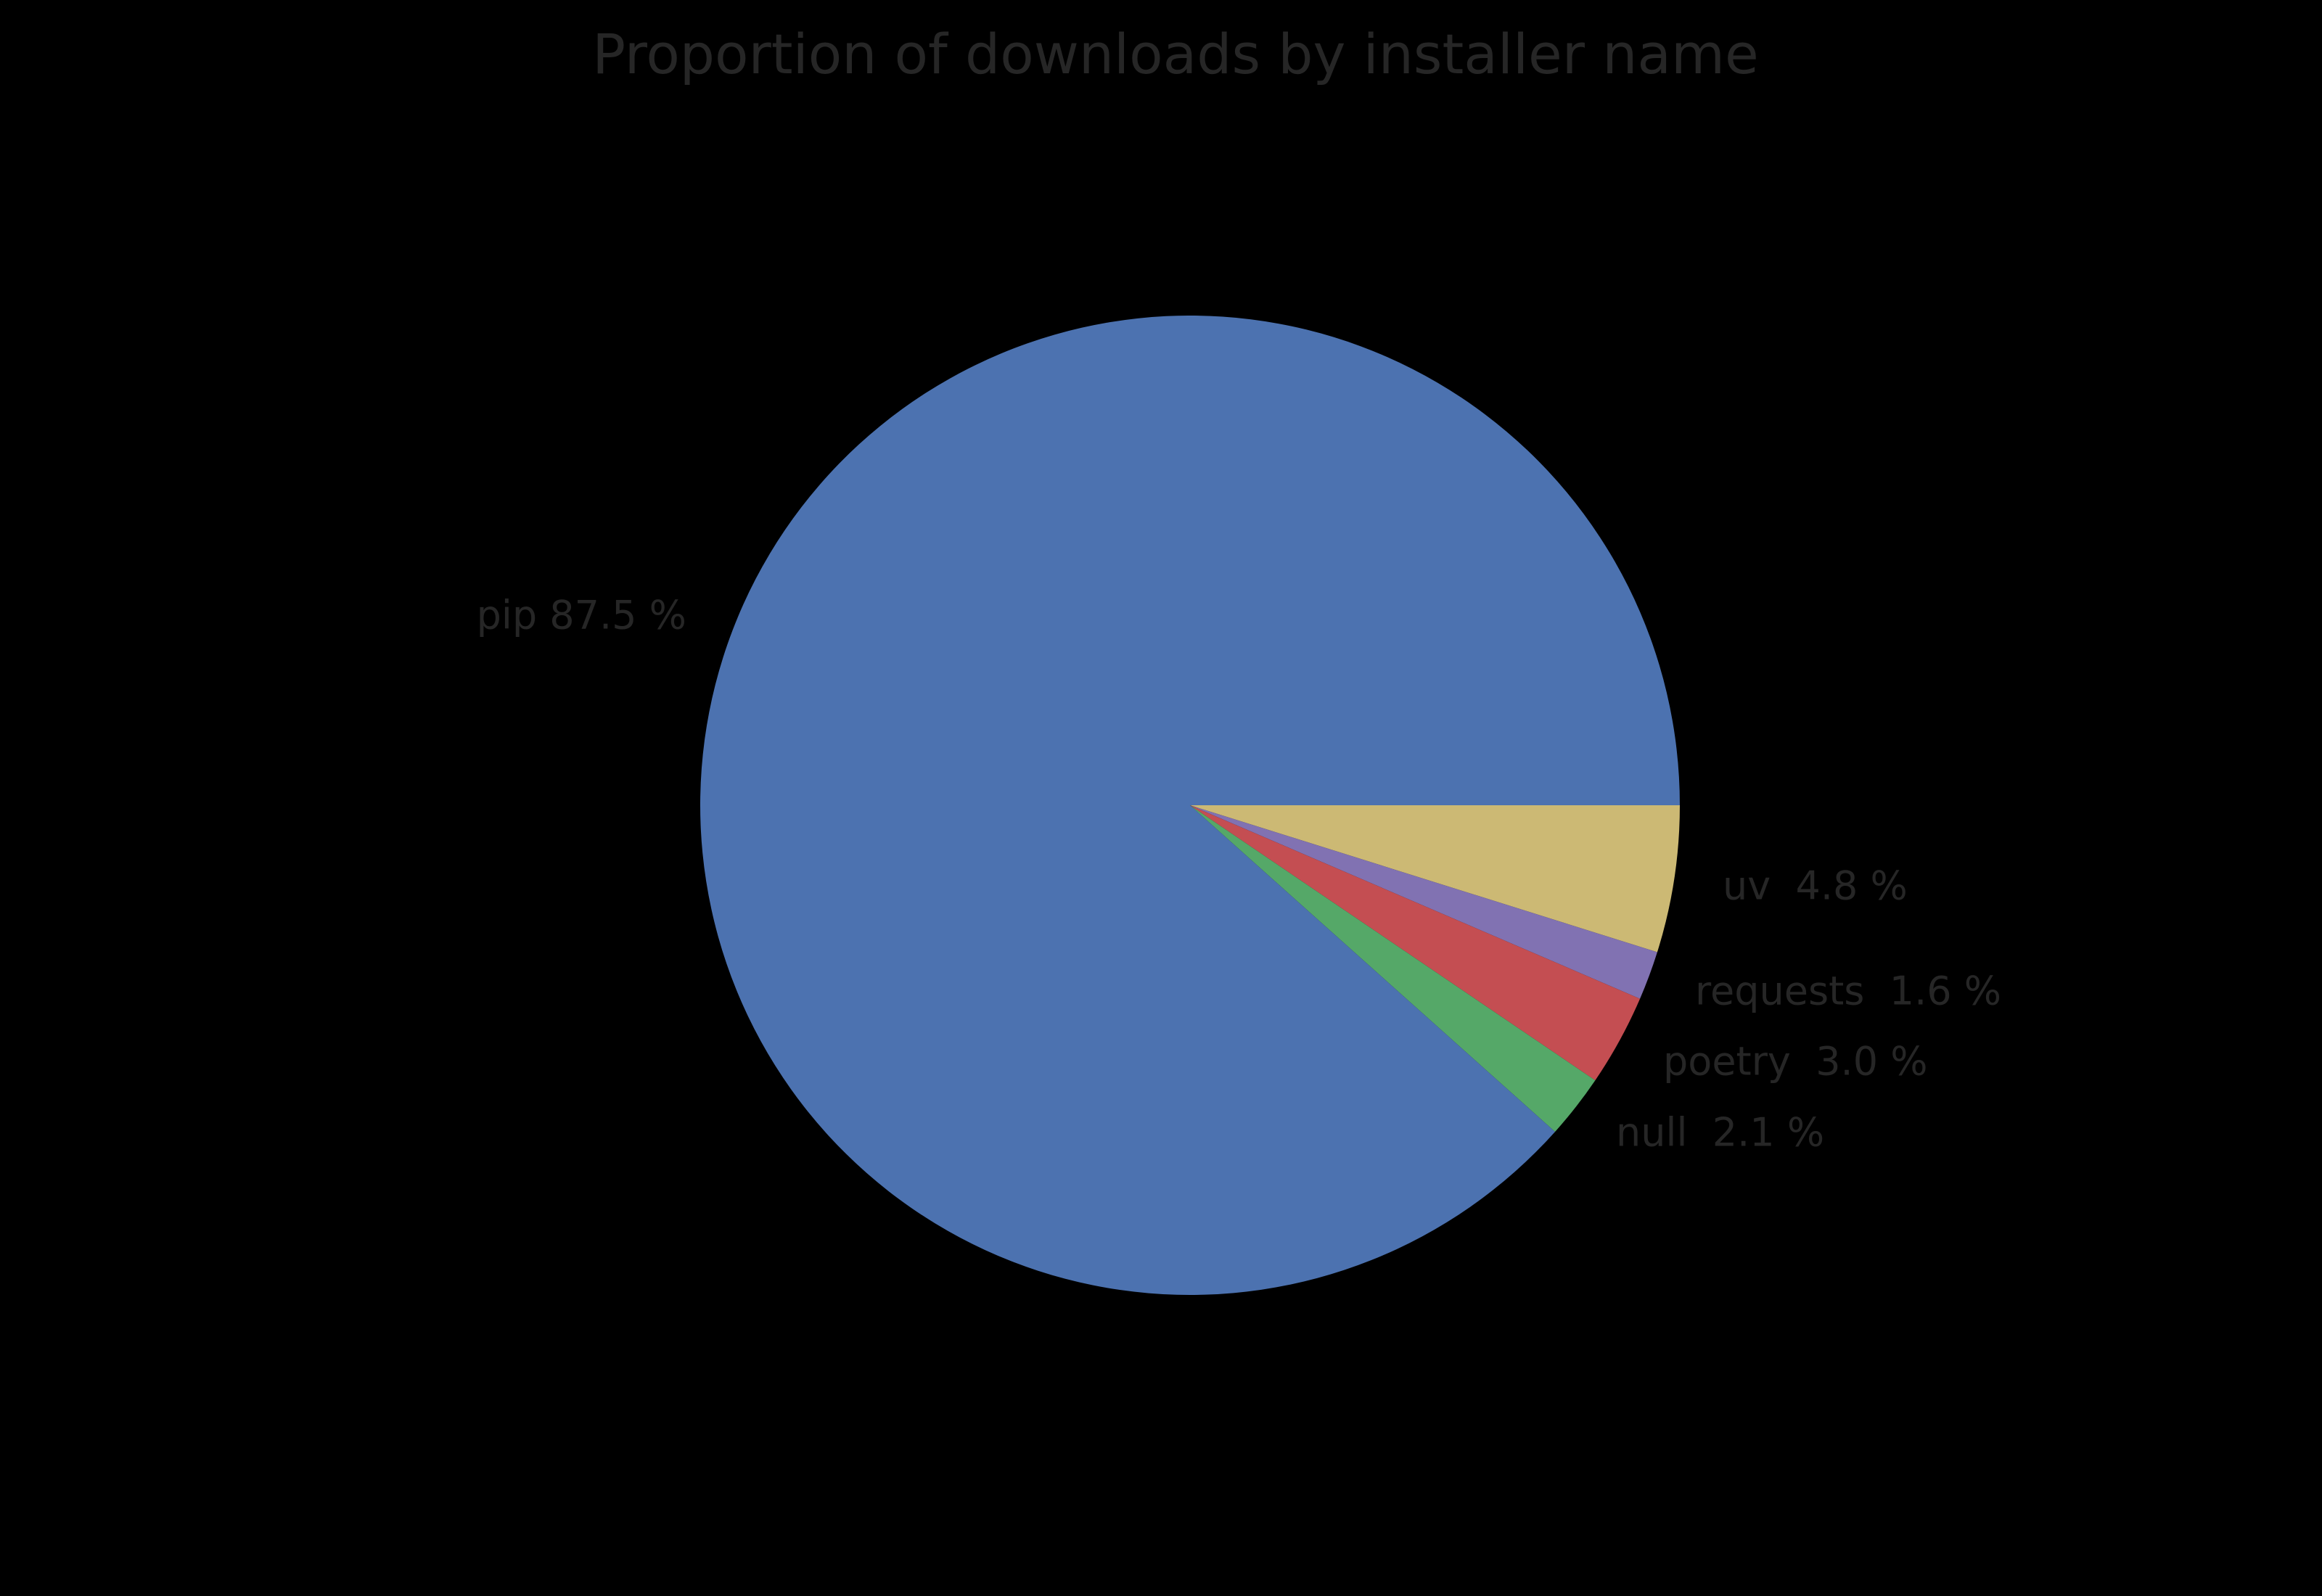 This screenshot has width=2322, height=1596. What do you see at coordinates (1720, 1132) in the screenshot?
I see `pie-label-null: null 2.1 %` at bounding box center [1720, 1132].